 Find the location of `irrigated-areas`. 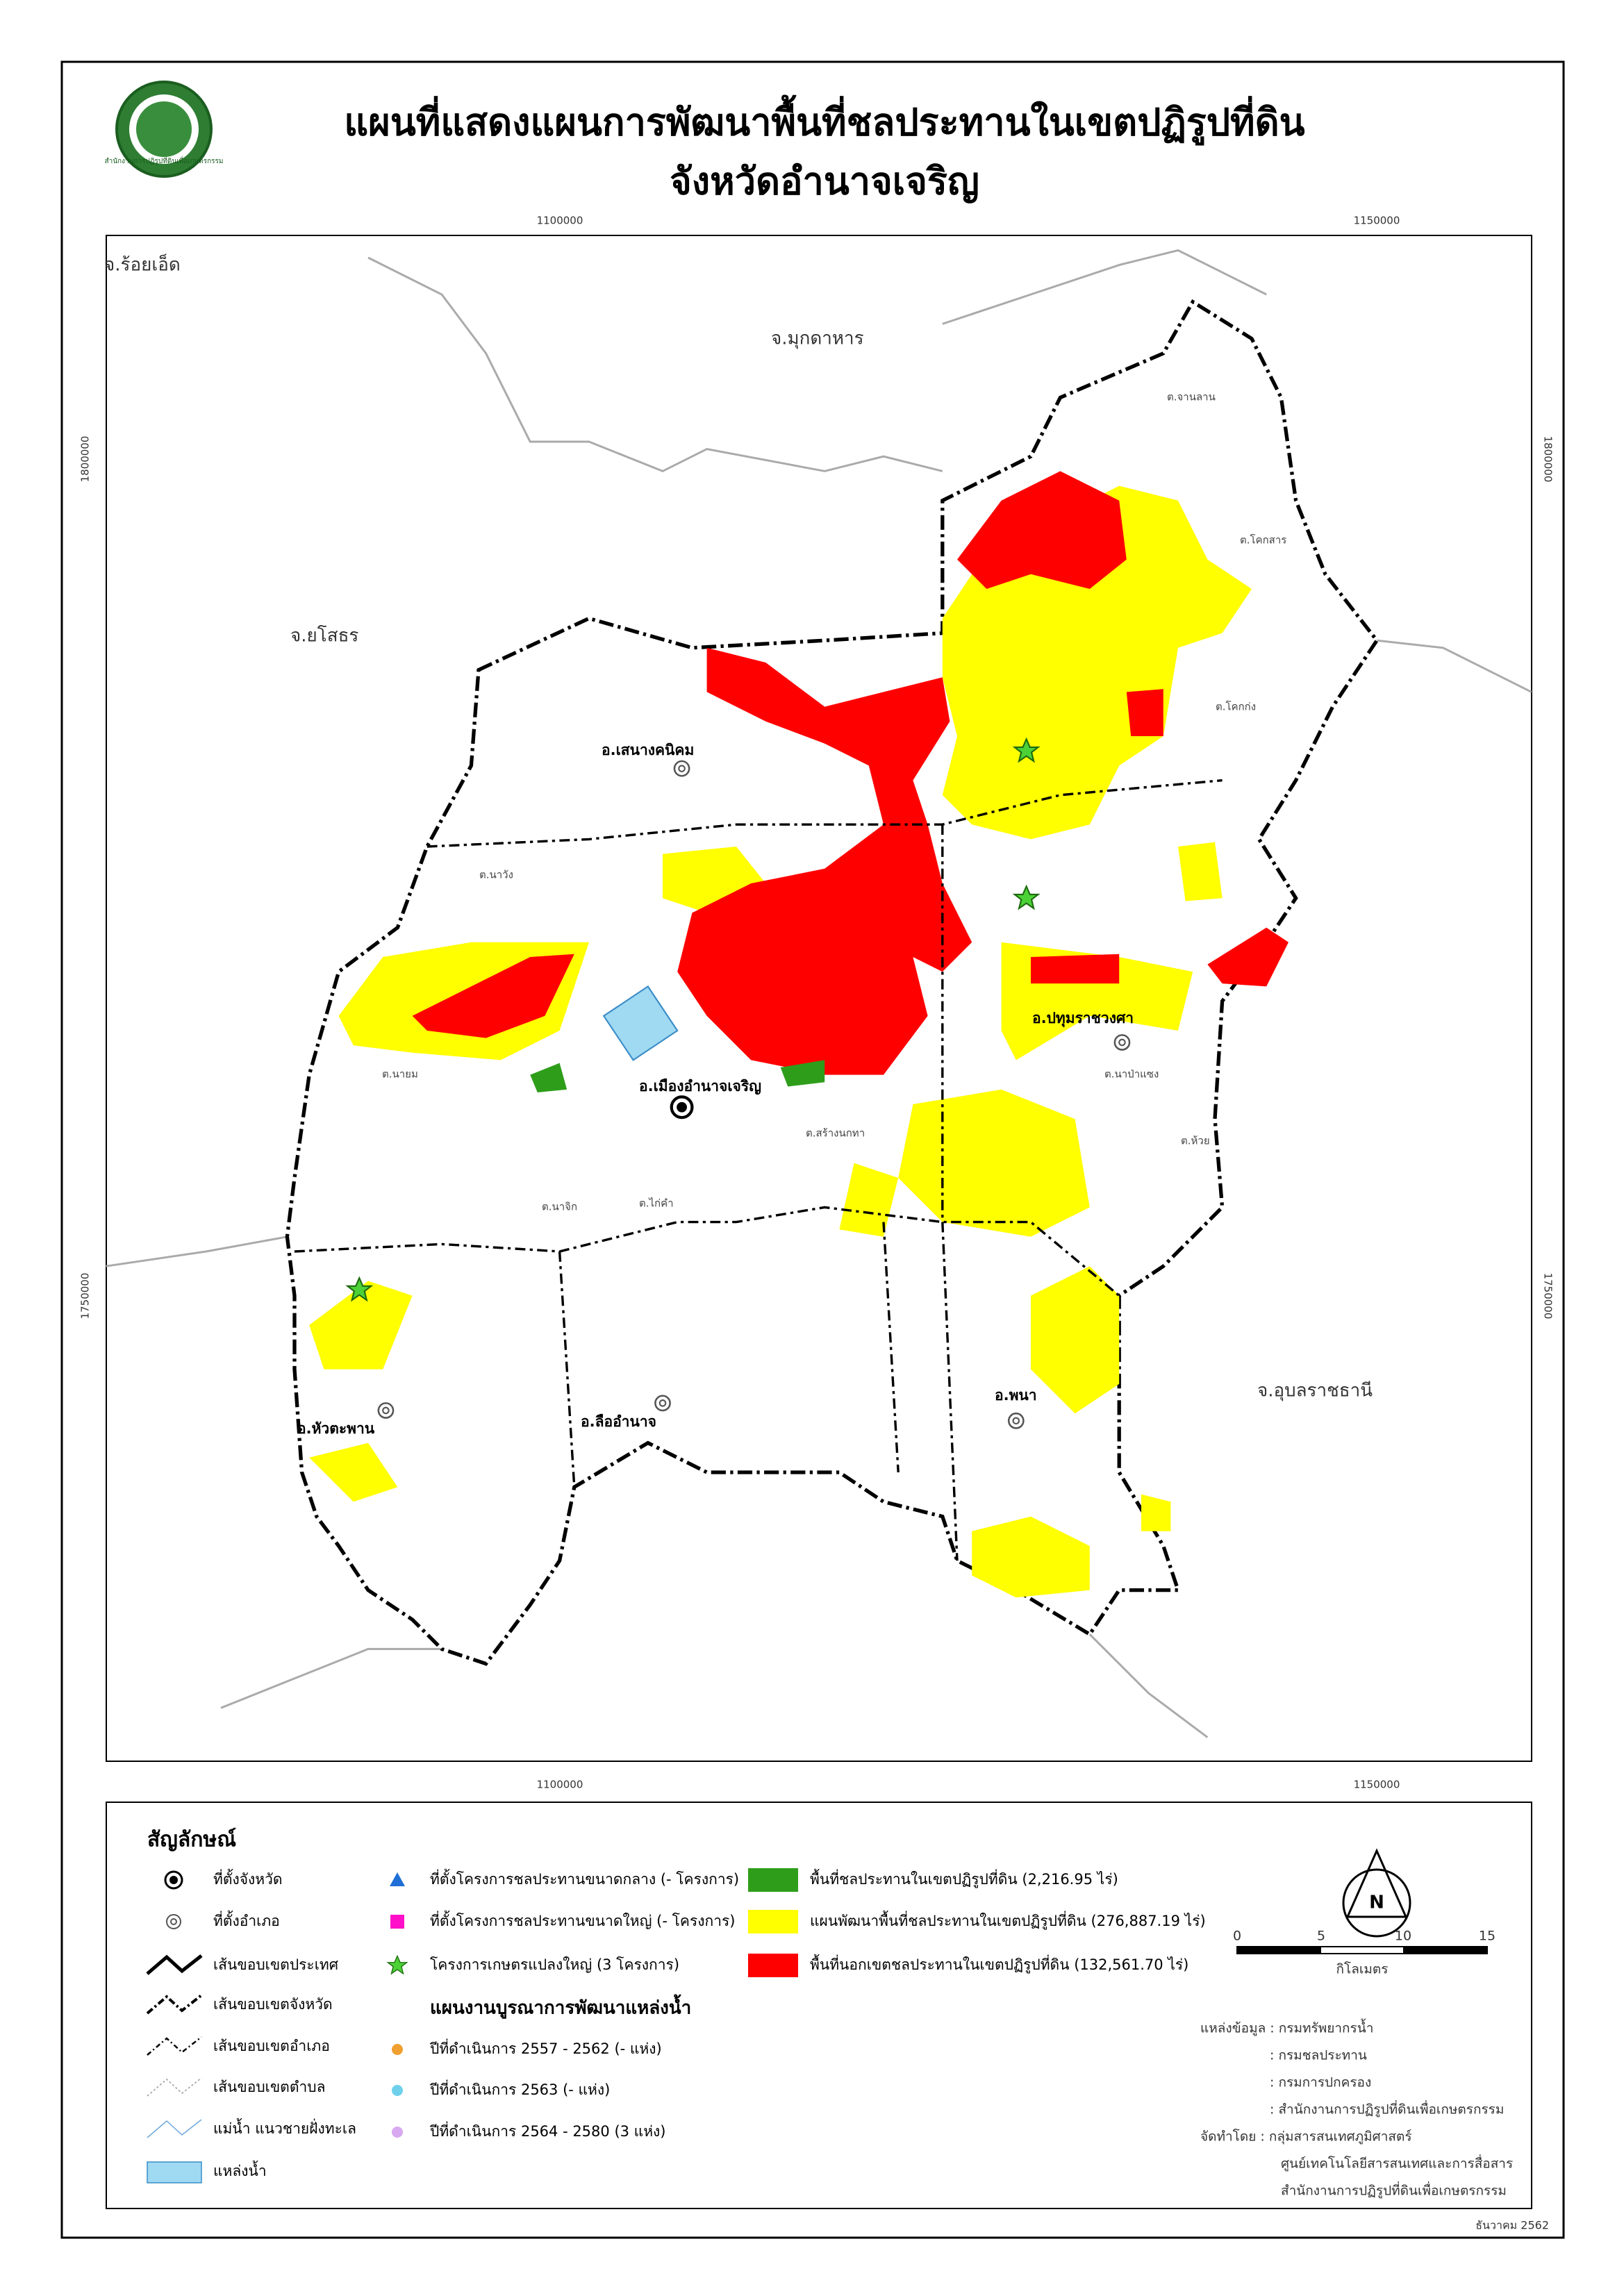

irrigated-areas is located at coordinates (678, 1077).